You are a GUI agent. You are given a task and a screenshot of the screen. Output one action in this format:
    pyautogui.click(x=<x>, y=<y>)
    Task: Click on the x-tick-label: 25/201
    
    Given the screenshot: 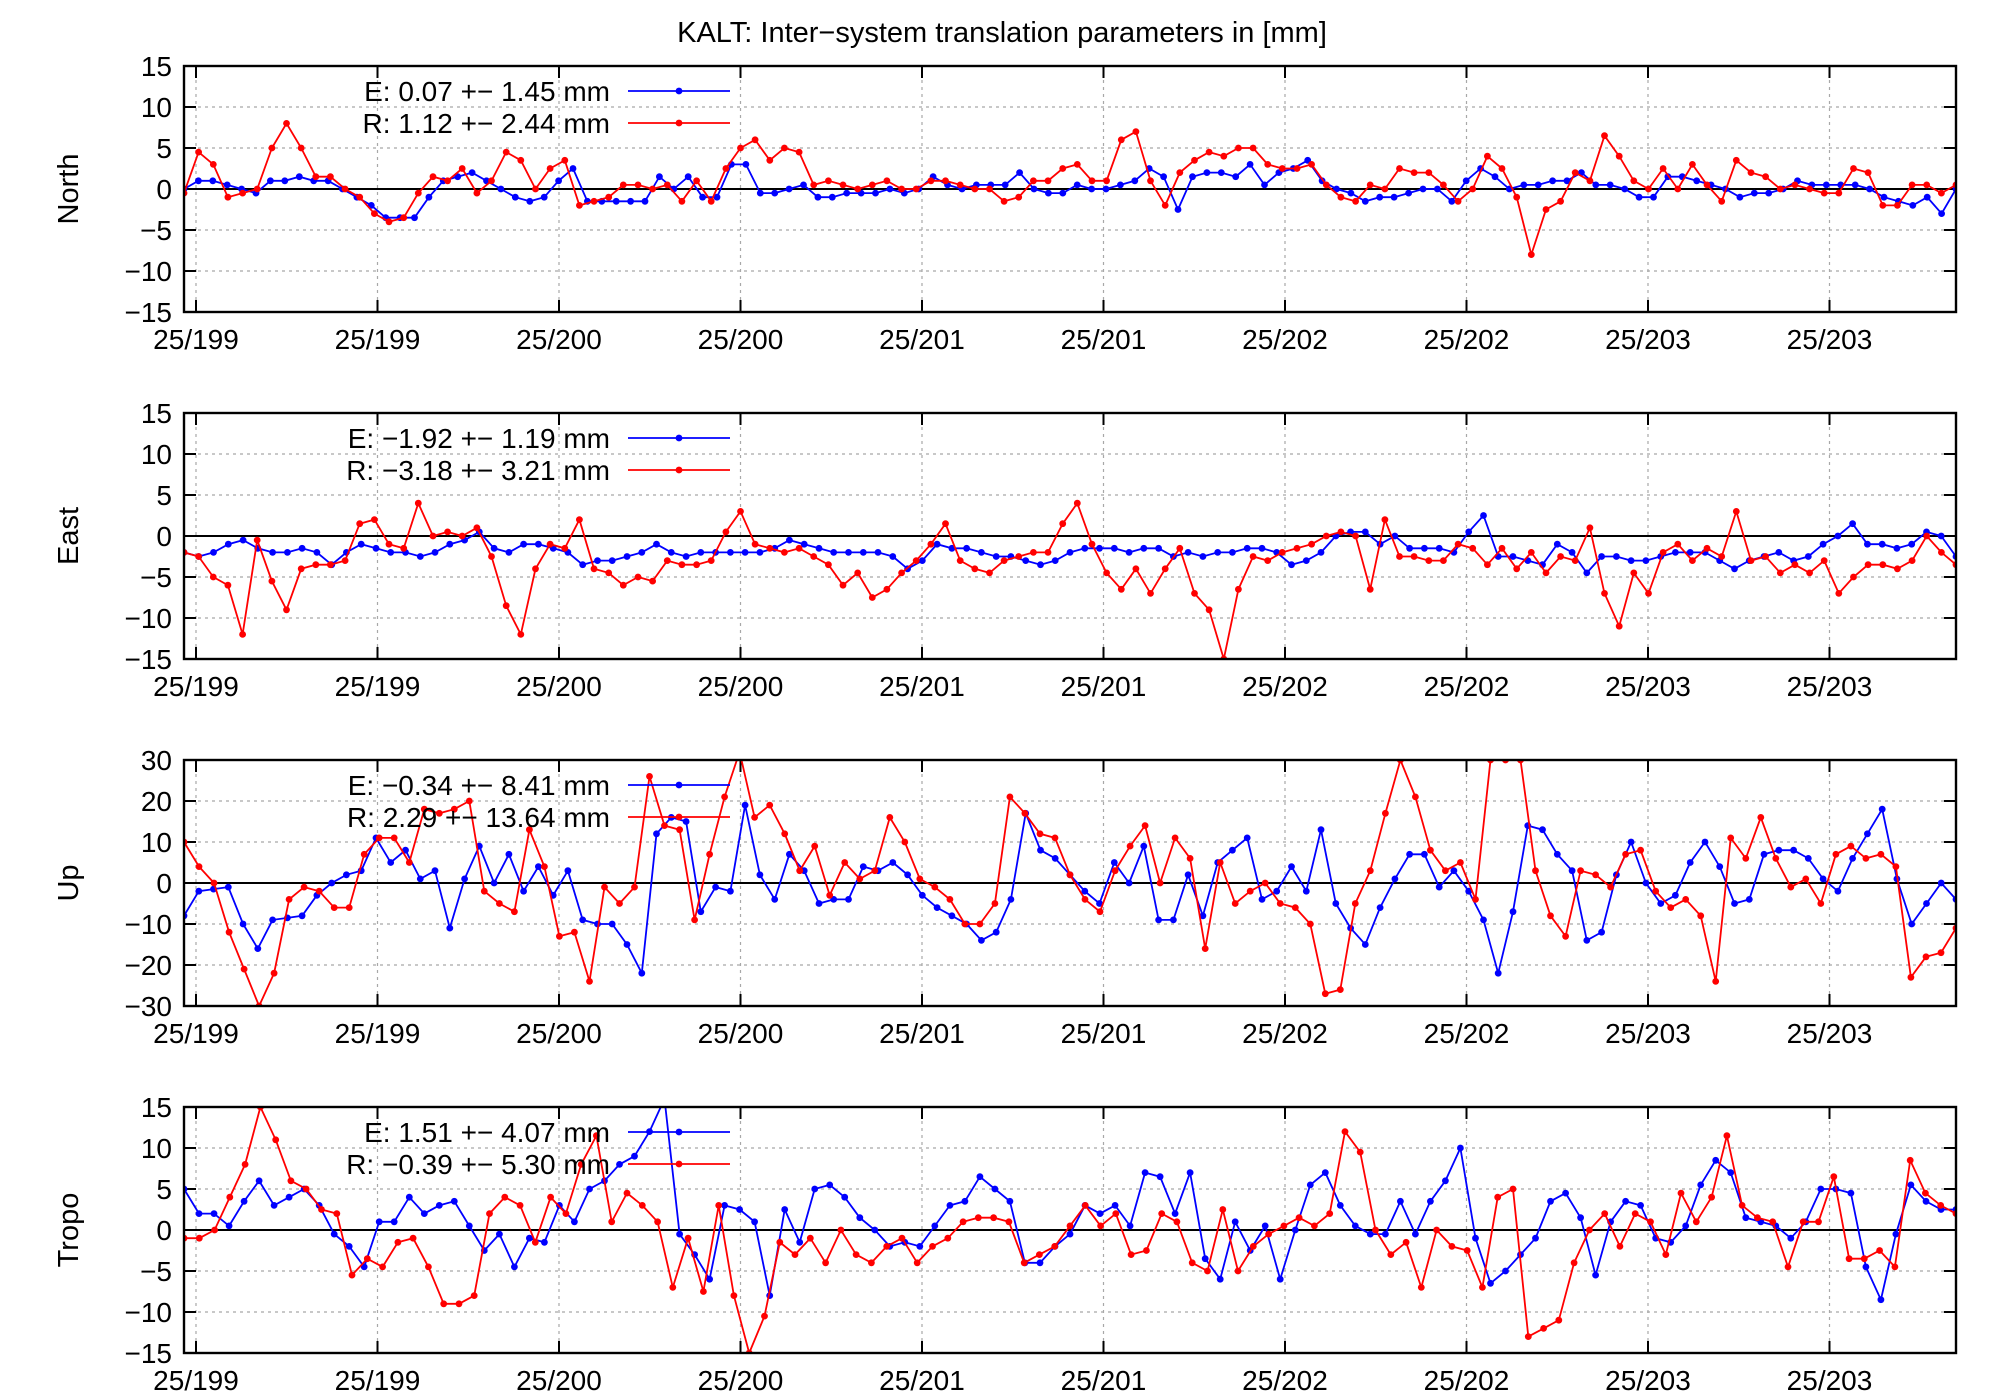 What is the action you would take?
    pyautogui.click(x=1104, y=1380)
    